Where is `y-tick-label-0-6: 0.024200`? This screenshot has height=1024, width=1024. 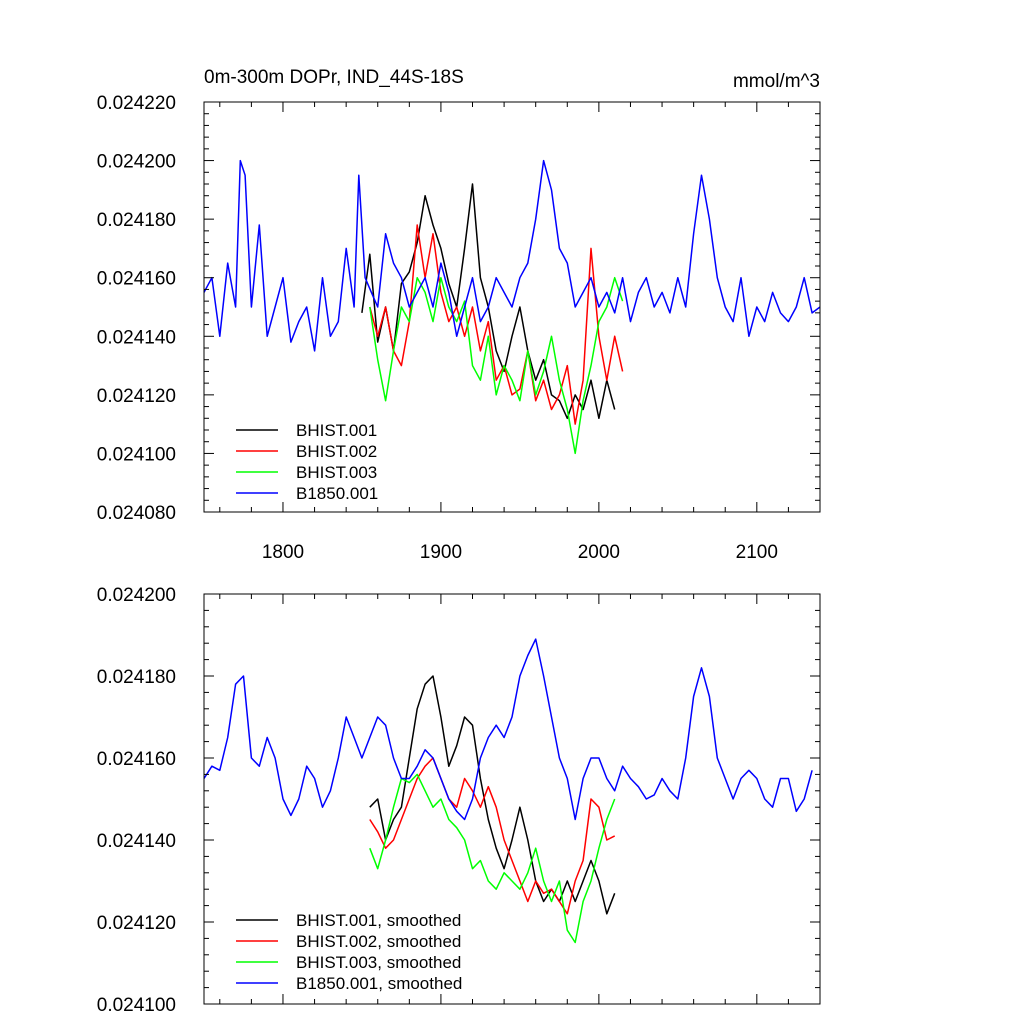
y-tick-label-0-6: 0.024200 is located at coordinates (136, 162).